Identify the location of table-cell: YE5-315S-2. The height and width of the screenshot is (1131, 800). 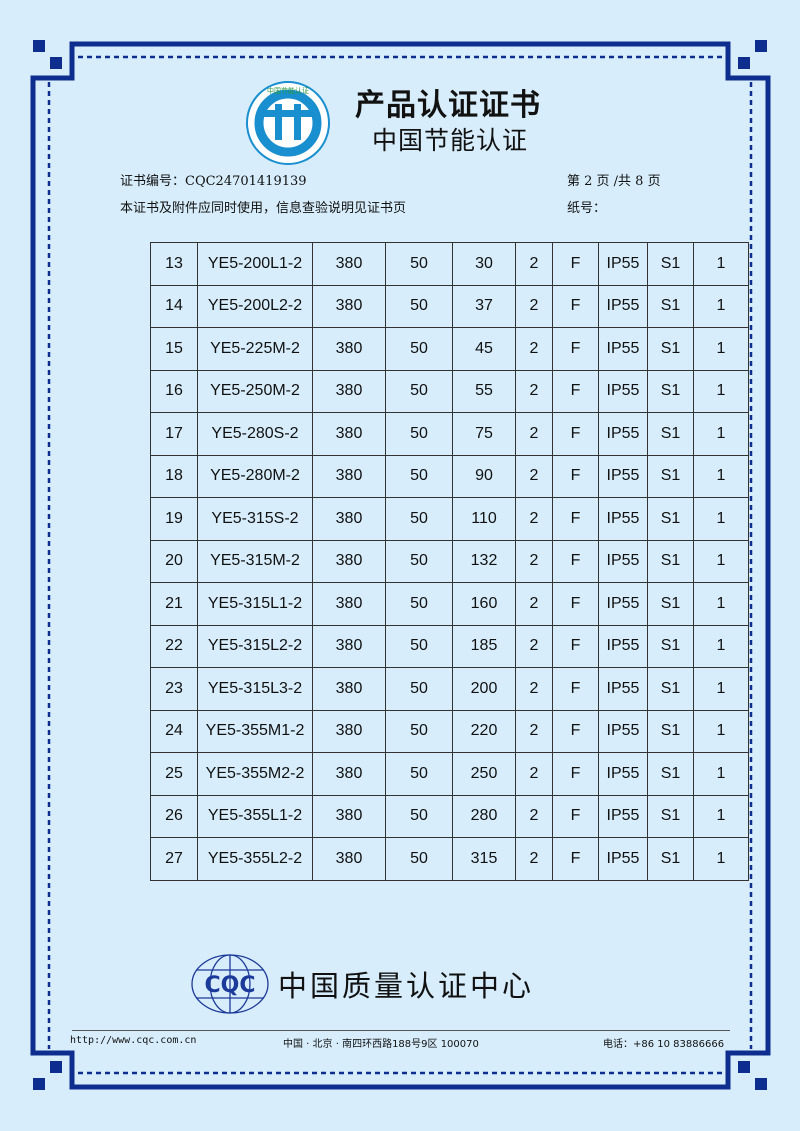
(255, 519).